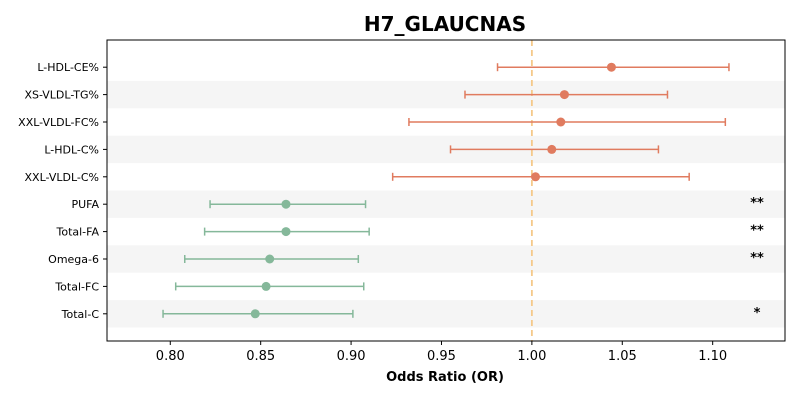 Image resolution: width=800 pixels, height=400 pixels. What do you see at coordinates (85, 204) in the screenshot?
I see `row-label: PUFA` at bounding box center [85, 204].